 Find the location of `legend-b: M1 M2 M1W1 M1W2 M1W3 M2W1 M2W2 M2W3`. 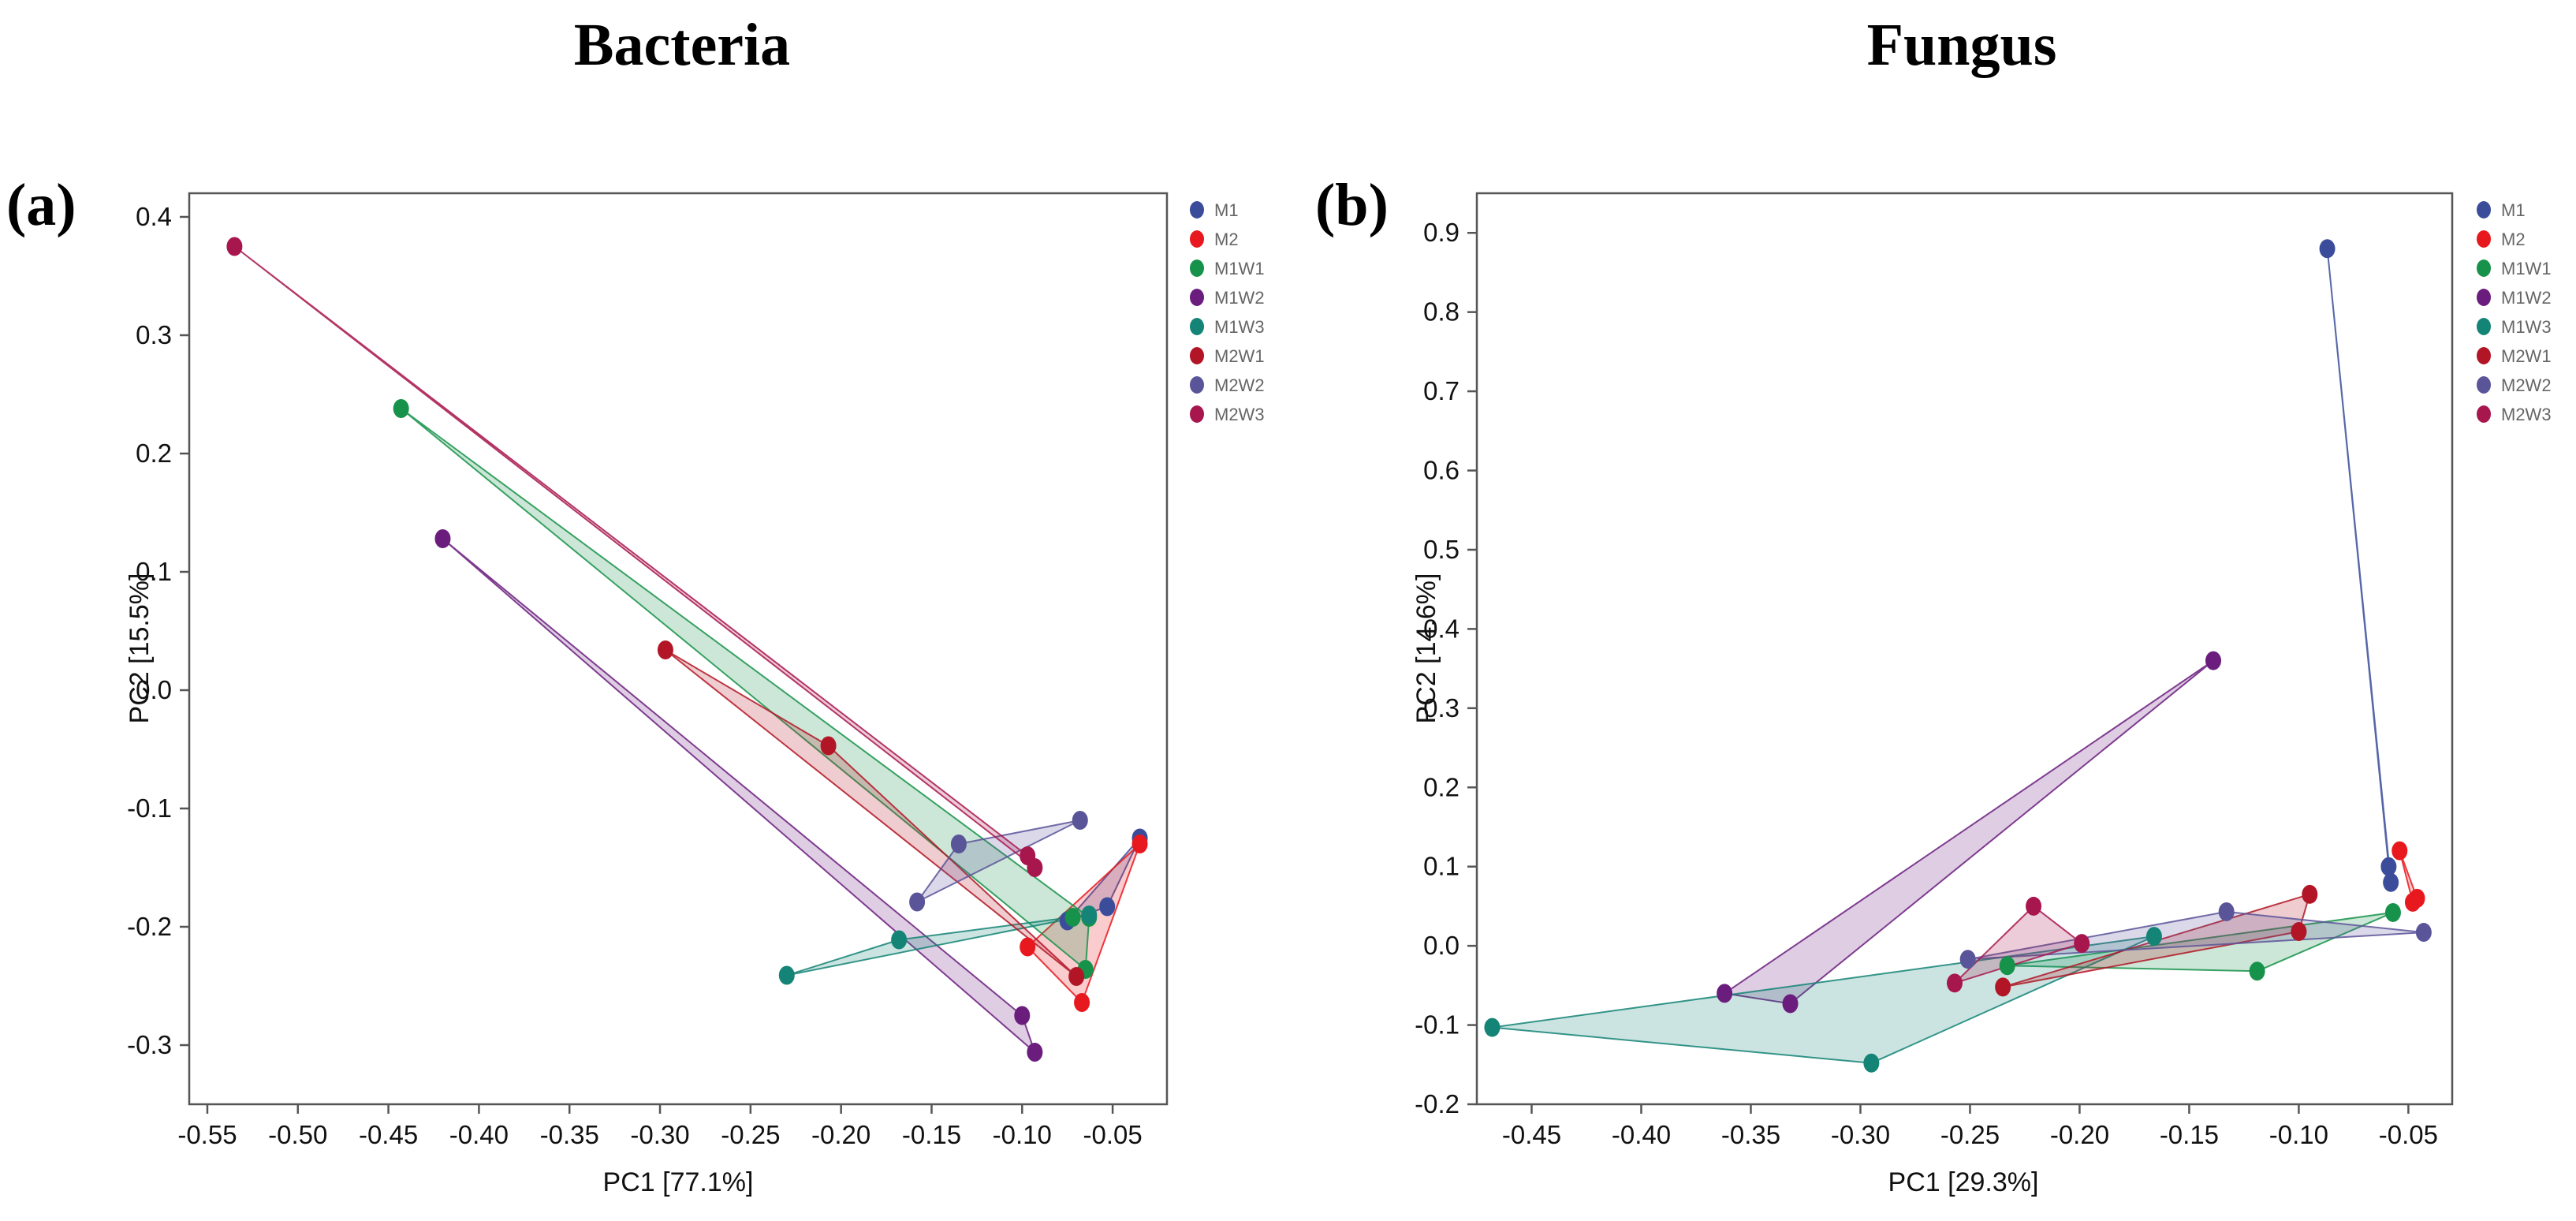

legend-b: M1 M2 M1W1 M1W2 M1W3 M2W1 M2W2 M2W3 is located at coordinates (2514, 312).